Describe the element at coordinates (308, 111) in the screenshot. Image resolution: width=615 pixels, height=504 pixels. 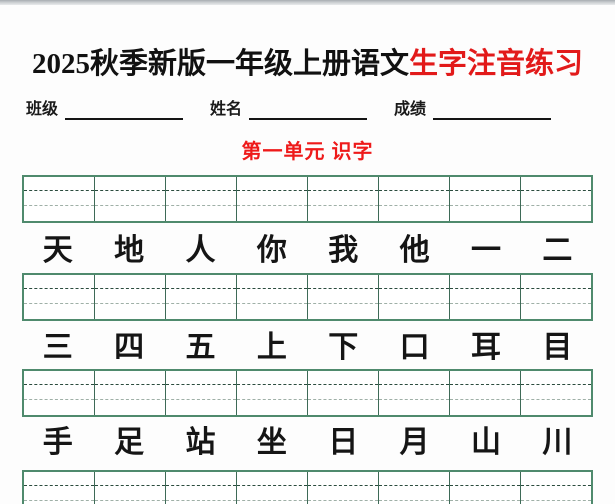
I see `field-name-blank` at that location.